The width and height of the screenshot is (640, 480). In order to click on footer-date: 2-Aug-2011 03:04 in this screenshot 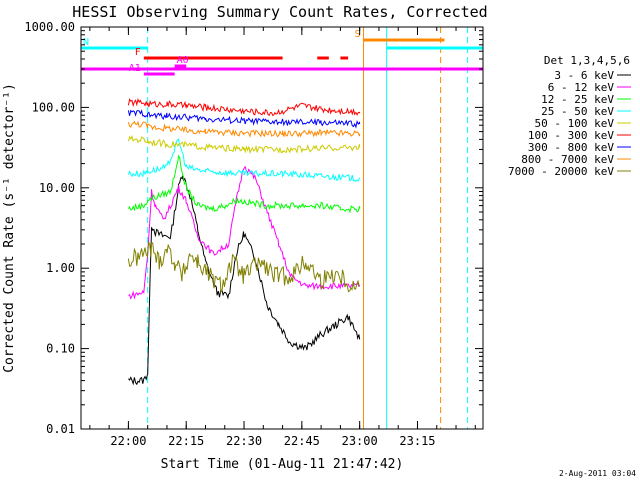, I will do `click(597, 473)`.